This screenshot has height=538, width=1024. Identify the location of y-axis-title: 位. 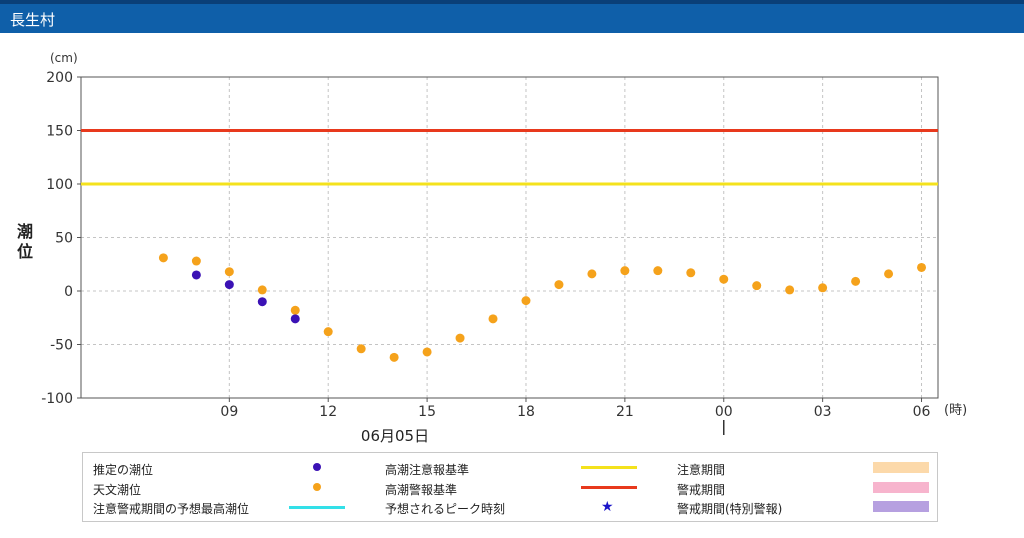
(25, 251).